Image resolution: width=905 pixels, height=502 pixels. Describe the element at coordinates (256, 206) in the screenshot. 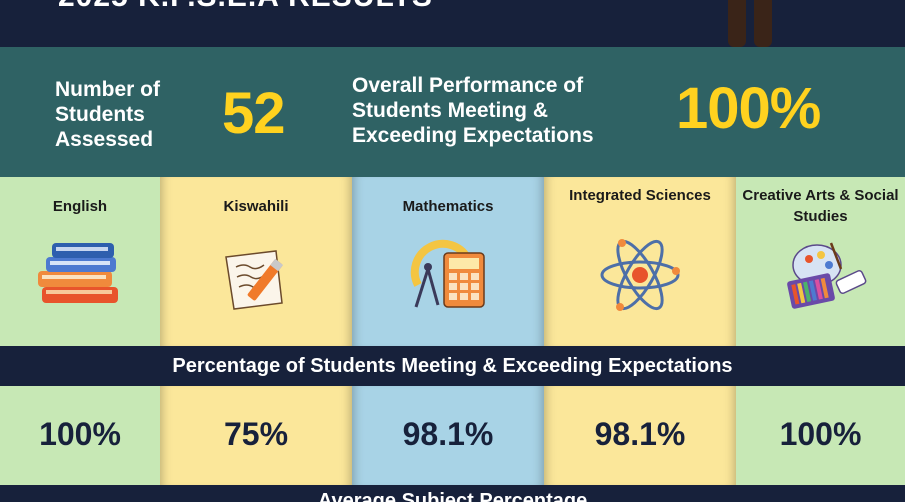

I see `subject-name: Kiswahili` at that location.